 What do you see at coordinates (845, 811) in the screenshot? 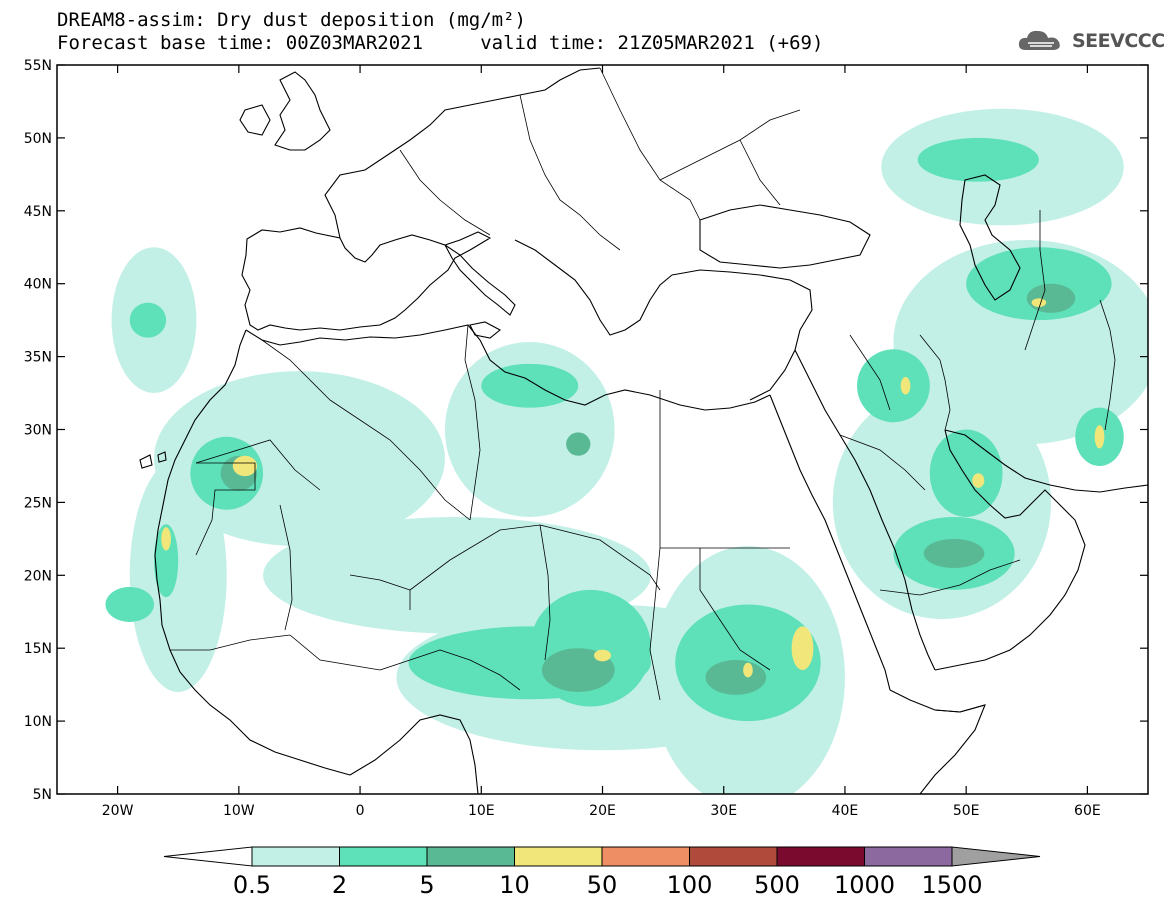
I see `lon-tick-label: 40E` at bounding box center [845, 811].